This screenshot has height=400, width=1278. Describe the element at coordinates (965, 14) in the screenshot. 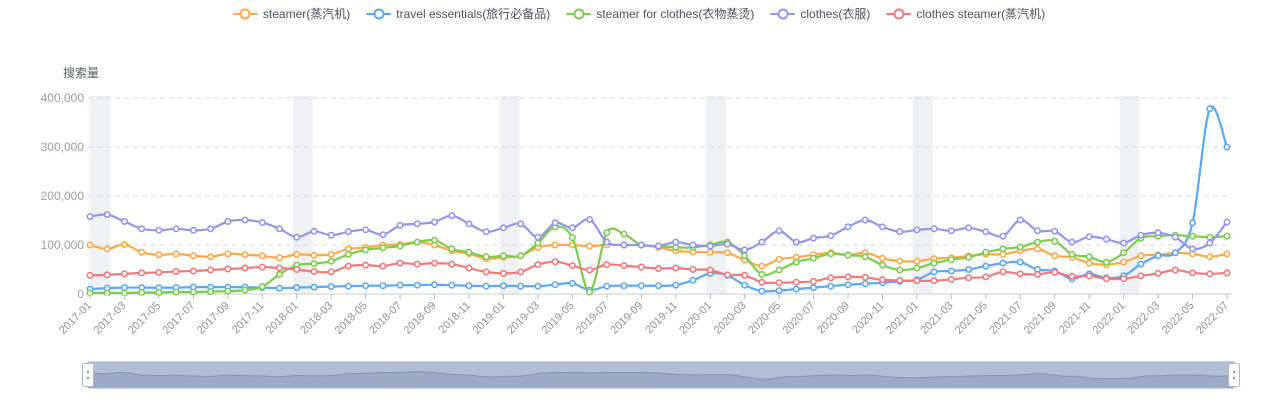

I see `legend-item-clothes-steamer: clothes steamer(蒸汽机)` at that location.